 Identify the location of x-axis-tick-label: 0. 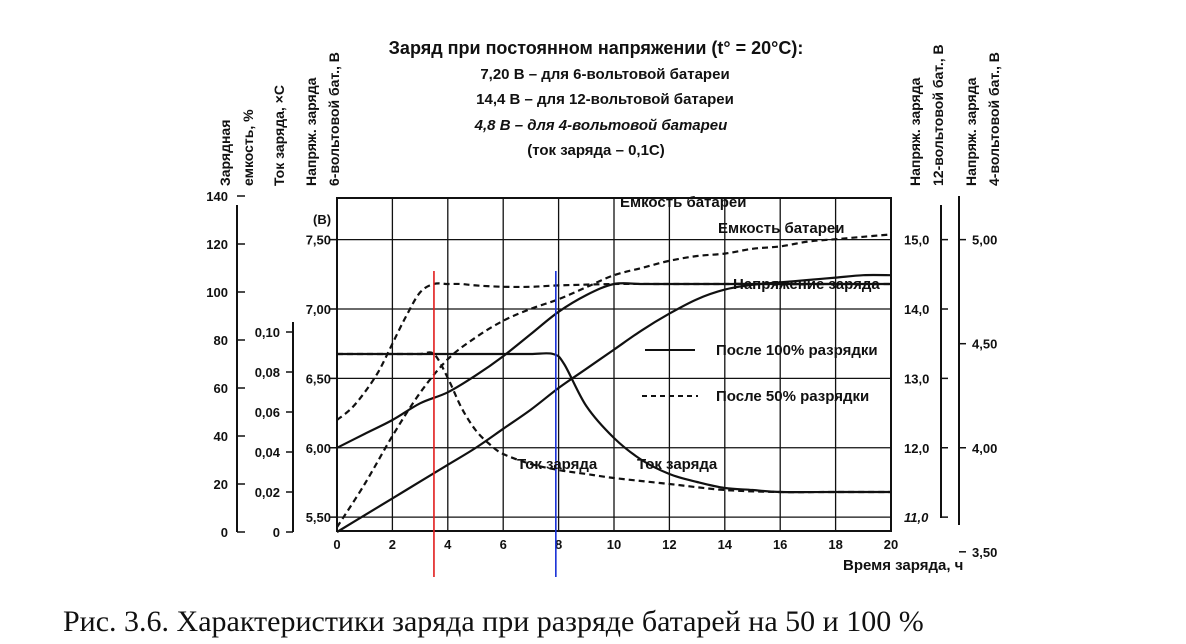
(336, 544).